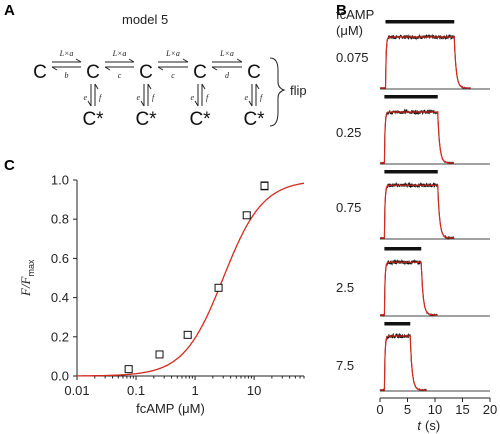 Image resolution: width=500 pixels, height=434 pixels. Describe the element at coordinates (345, 287) in the screenshot. I see `trace-concentration-label-3: 2.5` at that location.